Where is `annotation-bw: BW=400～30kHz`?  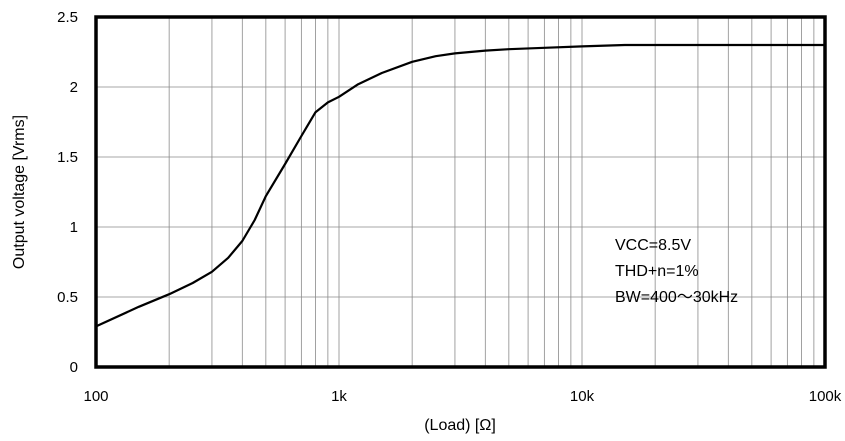 annotation-bw: BW=400～30kHz is located at coordinates (676, 297).